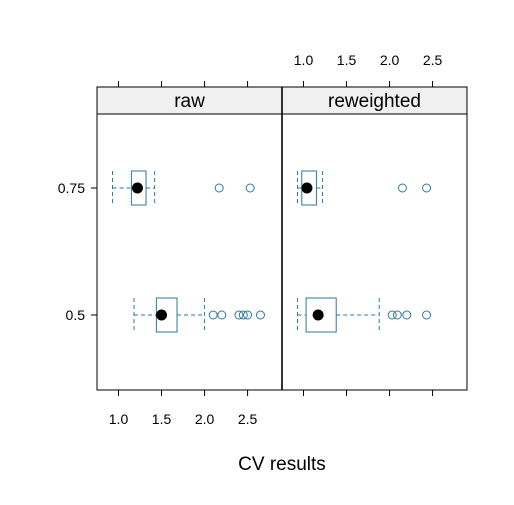 The width and height of the screenshot is (514, 505). I want to click on y-axis: 0.5 0.75, so click(77, 251).